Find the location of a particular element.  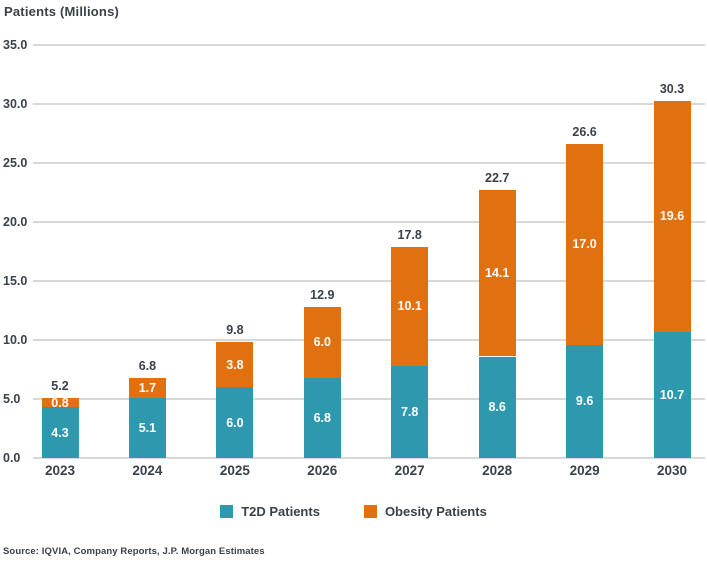

y-axis-tick-label: 30.0 is located at coordinates (15, 104).